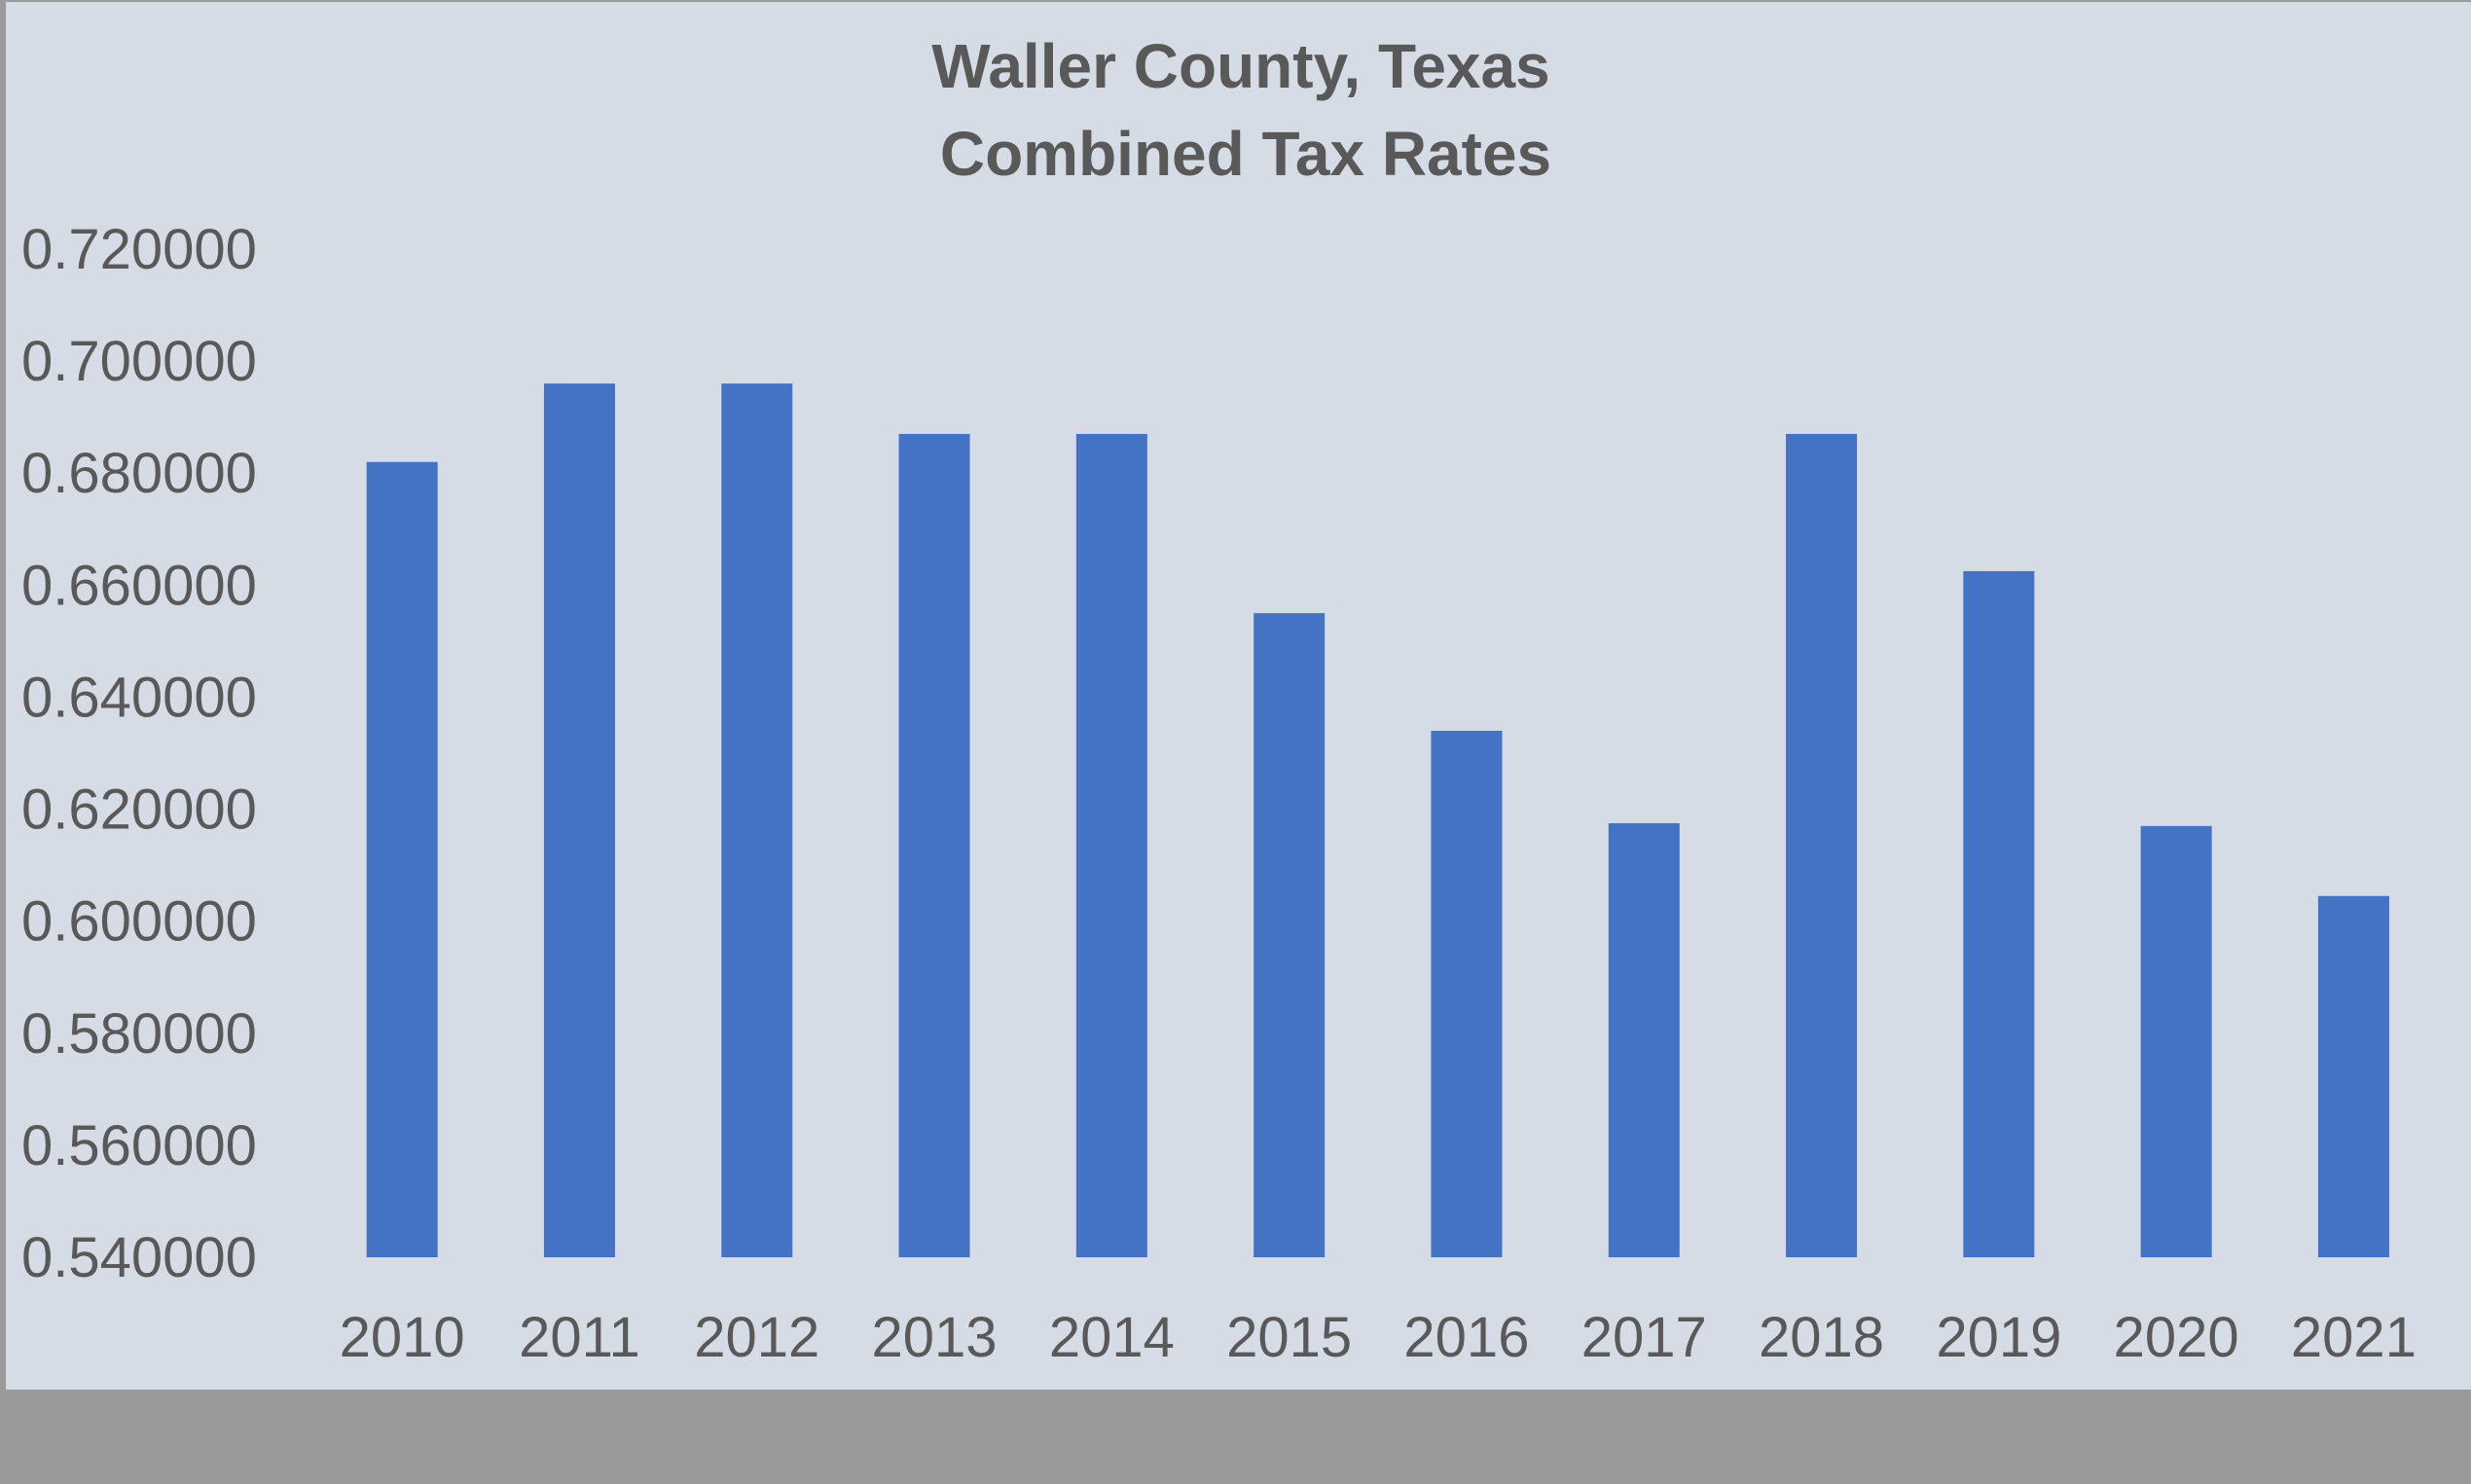 The image size is (2471, 1484). I want to click on x-tick-label: 2016, so click(1466, 1338).